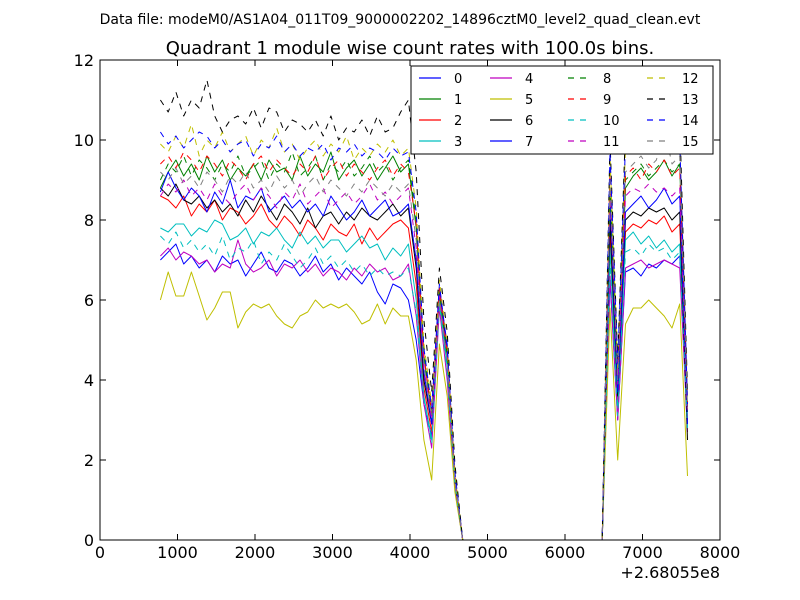  I want to click on x-tick-label: 3000, so click(332, 552).